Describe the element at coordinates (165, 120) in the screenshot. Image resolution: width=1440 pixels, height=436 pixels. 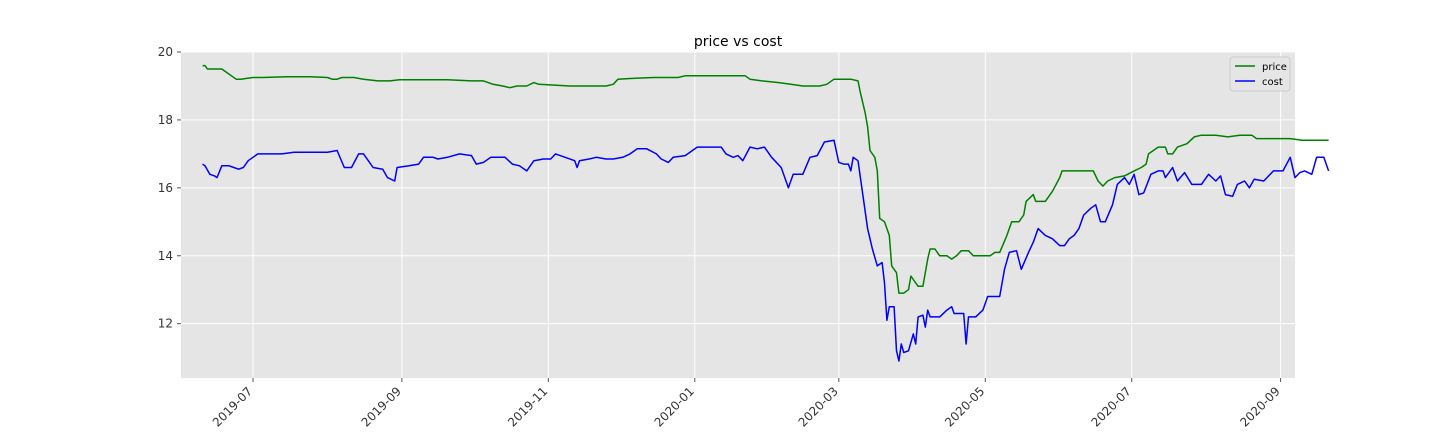
I see `y-tick-label: 18` at that location.